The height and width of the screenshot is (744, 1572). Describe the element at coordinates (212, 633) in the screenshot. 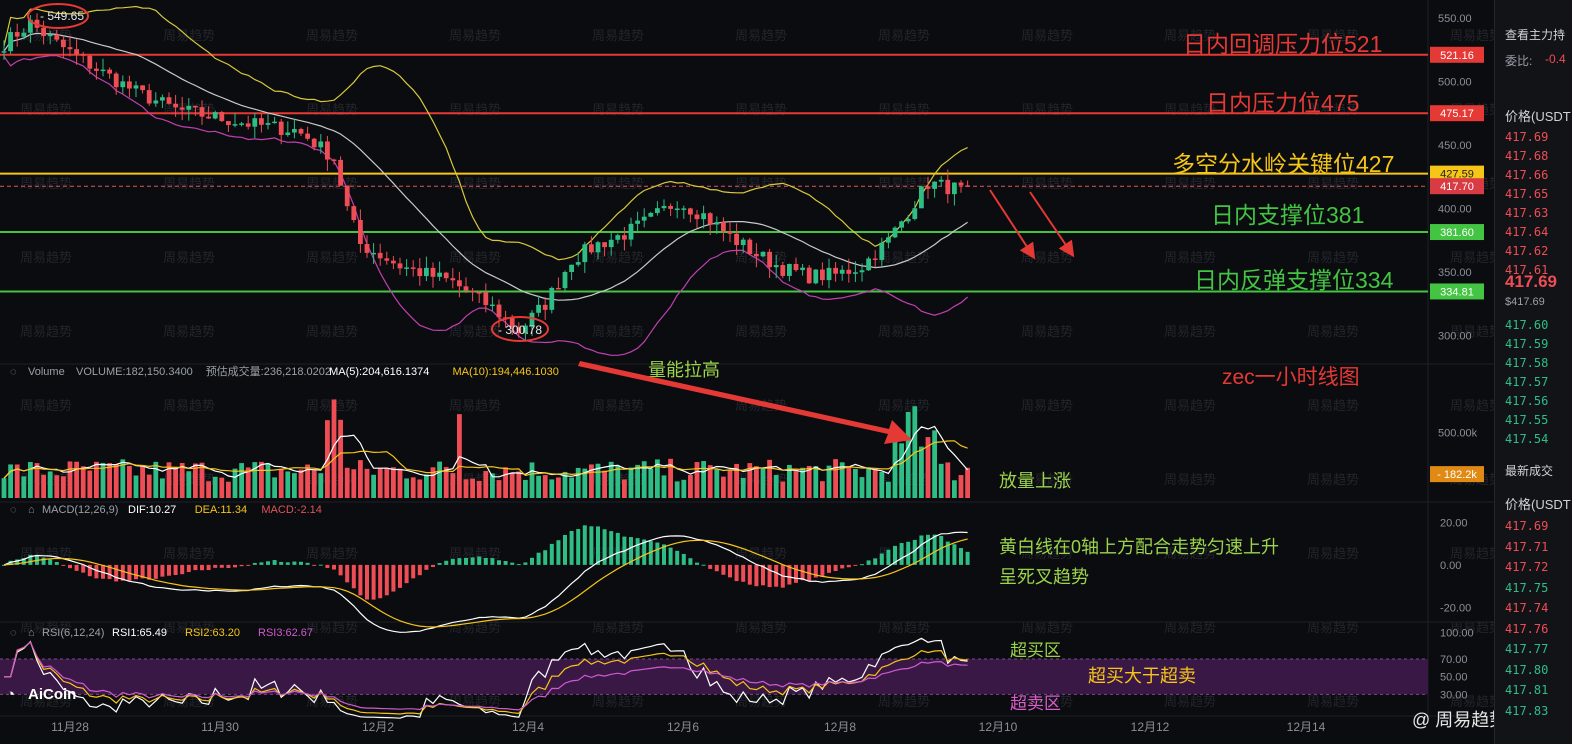

I see `rsi-stat: RSI2:63.20` at that location.